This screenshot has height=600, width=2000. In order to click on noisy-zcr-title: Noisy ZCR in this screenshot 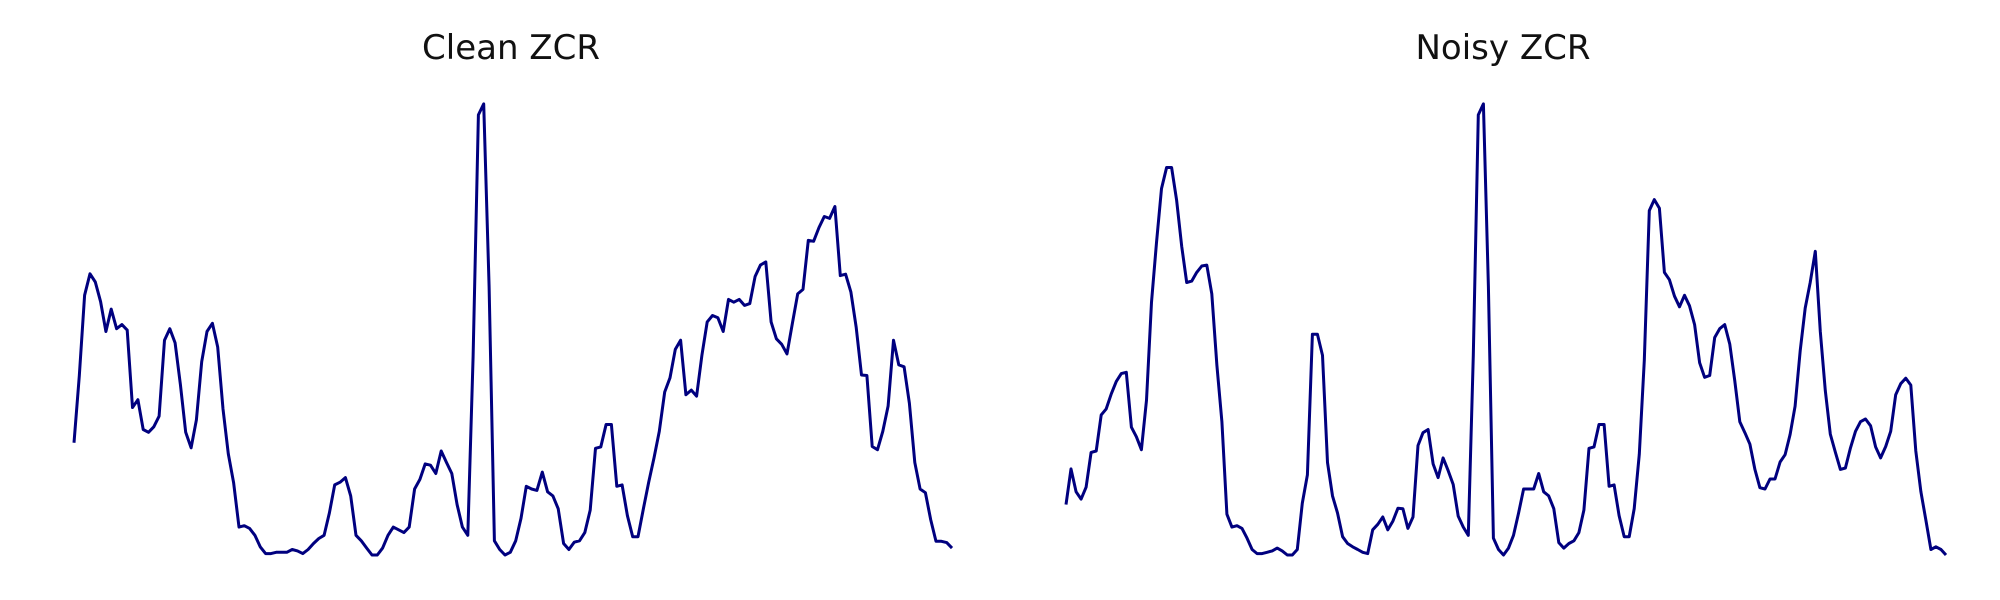, I will do `click(1503, 48)`.